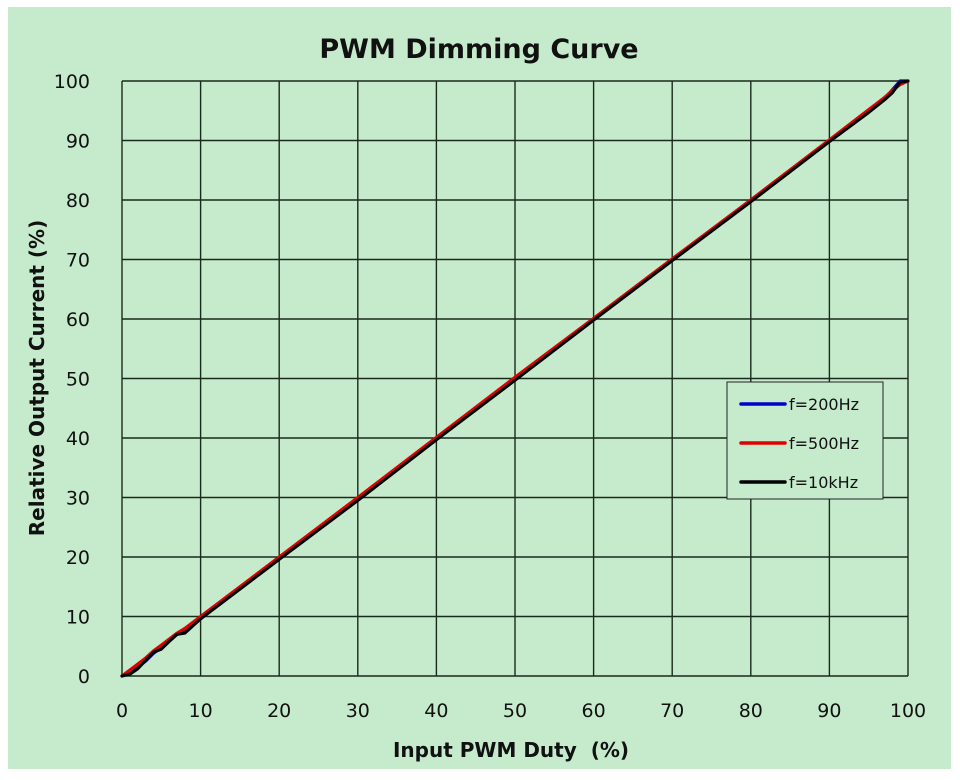  I want to click on x-tick-label: 100, so click(908, 711).